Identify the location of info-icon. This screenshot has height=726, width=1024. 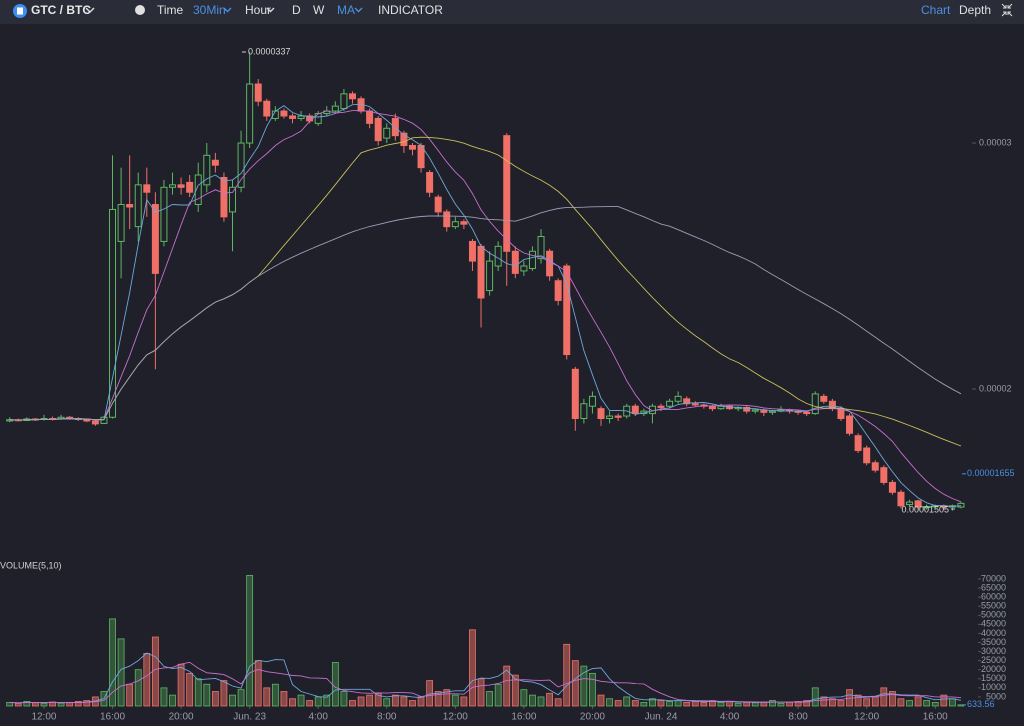
(140, 10).